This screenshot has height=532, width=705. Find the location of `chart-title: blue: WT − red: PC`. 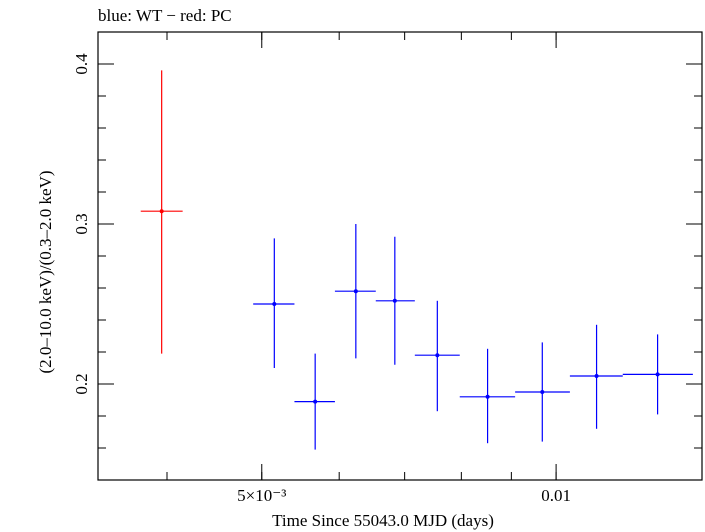

chart-title: blue: WT − red: PC is located at coordinates (165, 15).